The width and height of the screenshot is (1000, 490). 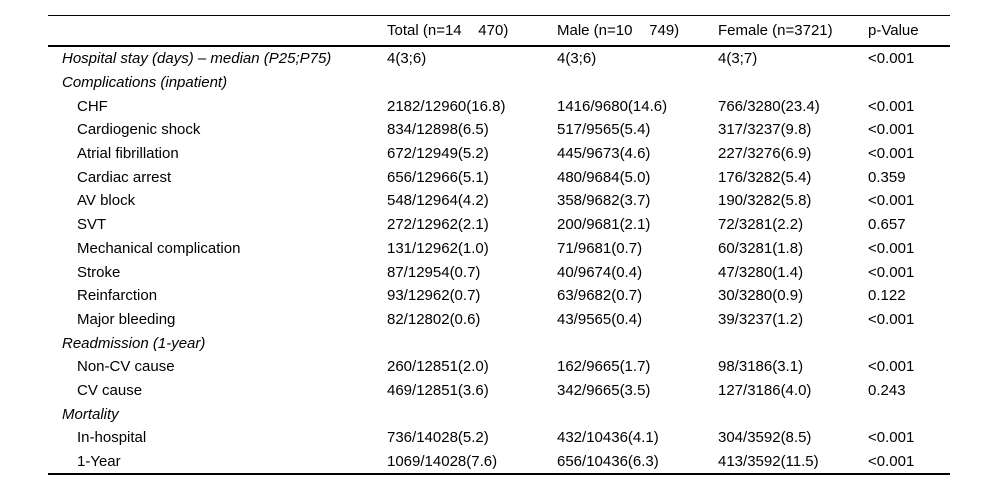 I want to click on cell-value: 656/10436(6.3), so click(x=637, y=462).